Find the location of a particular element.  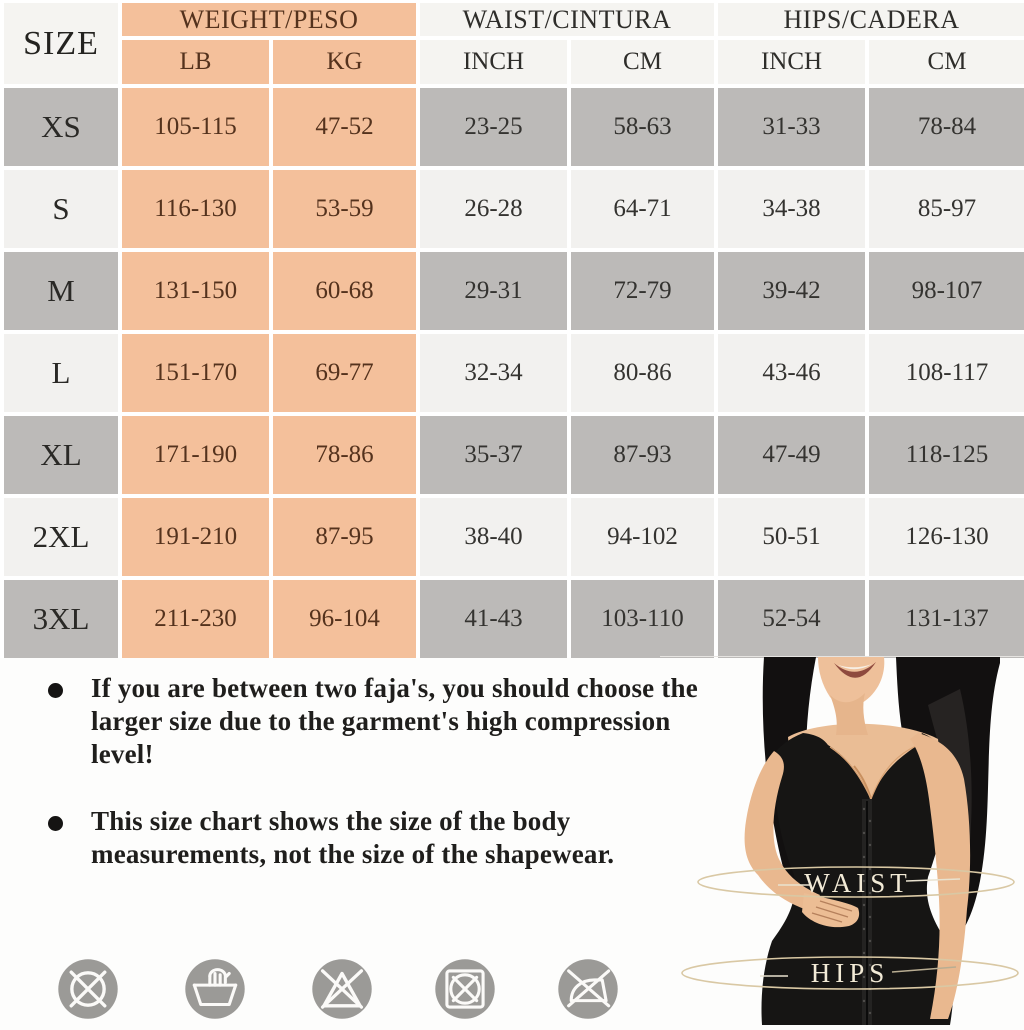

size-row-label-xs: XS is located at coordinates (61, 127).